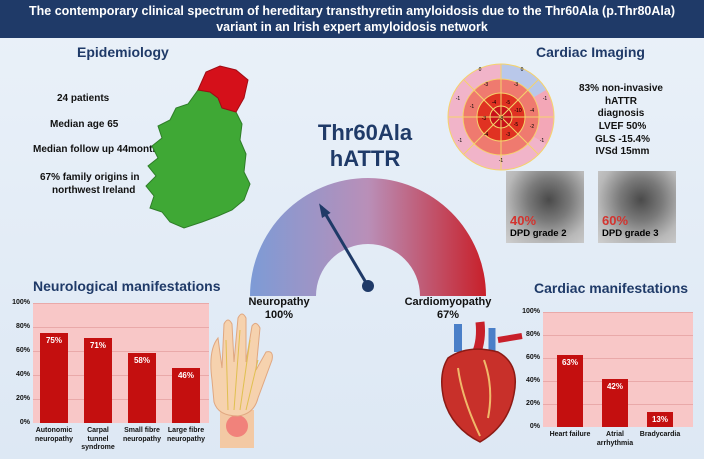 This screenshot has width=704, height=459. What do you see at coordinates (614, 386) in the screenshot?
I see `bar-value-label: 42%` at bounding box center [614, 386].